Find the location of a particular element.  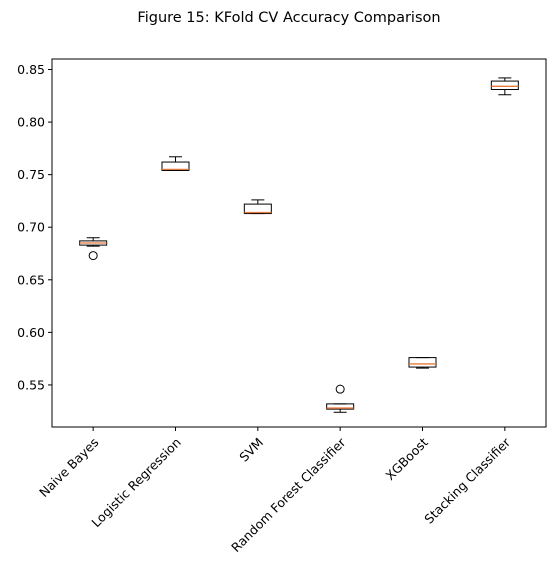

box-stacking-classifier is located at coordinates (504, 86).